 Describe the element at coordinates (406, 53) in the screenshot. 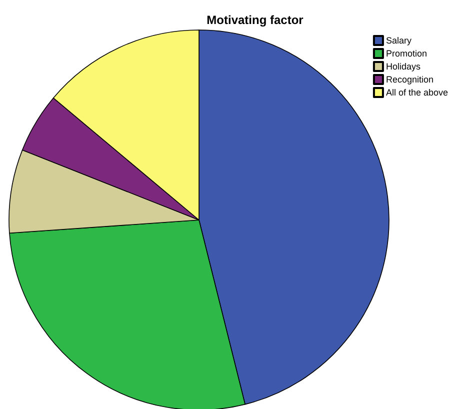

I see `legend-label: Promotion` at that location.